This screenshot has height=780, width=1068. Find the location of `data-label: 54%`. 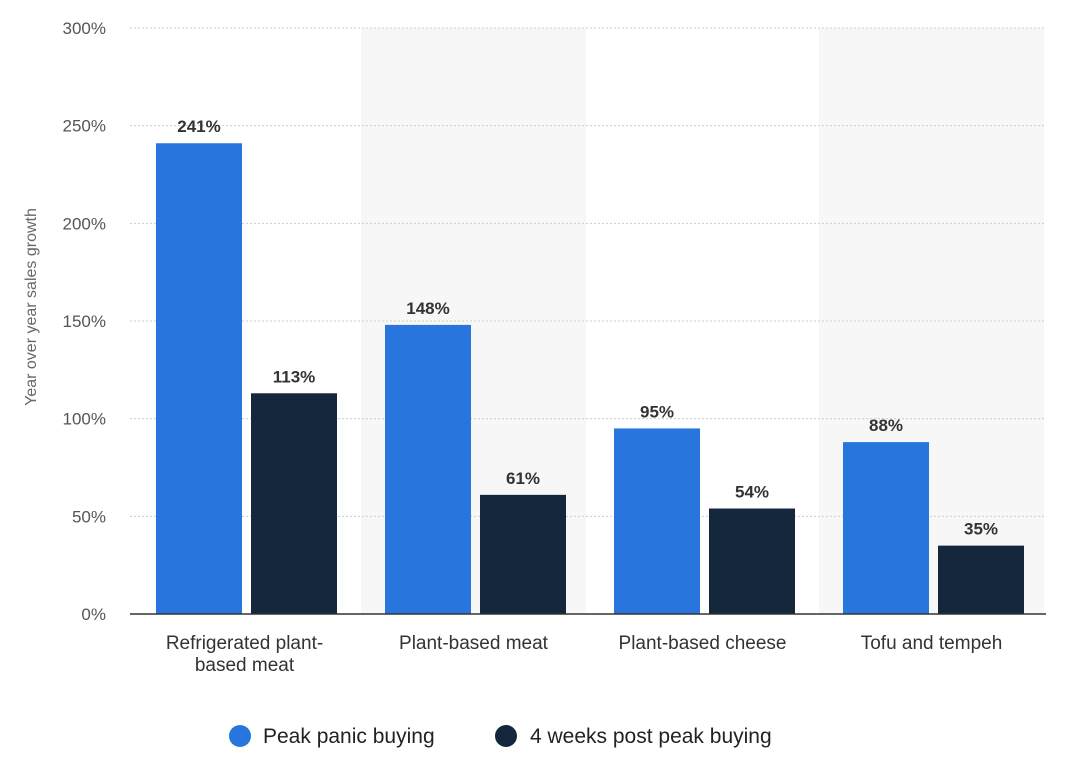

data-label: 54% is located at coordinates (752, 492).